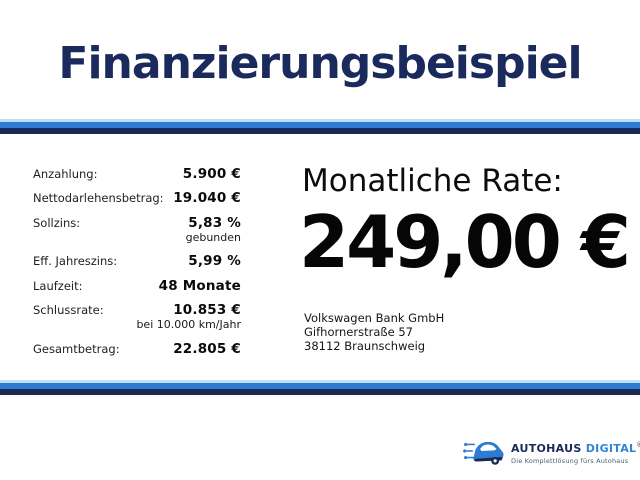 The height and width of the screenshot is (480, 640). What do you see at coordinates (137, 310) in the screenshot?
I see `table-row-schlussrate: Schlussrate: 10.853 €` at bounding box center [137, 310].